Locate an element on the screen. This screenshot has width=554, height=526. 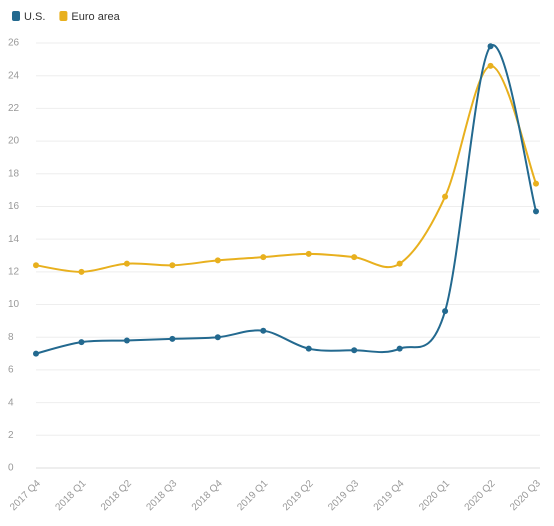
y-tick-label: 22 is located at coordinates (14, 108).